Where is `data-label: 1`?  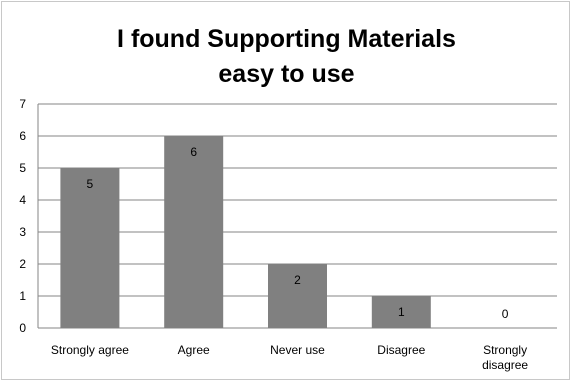 data-label: 1 is located at coordinates (401, 312).